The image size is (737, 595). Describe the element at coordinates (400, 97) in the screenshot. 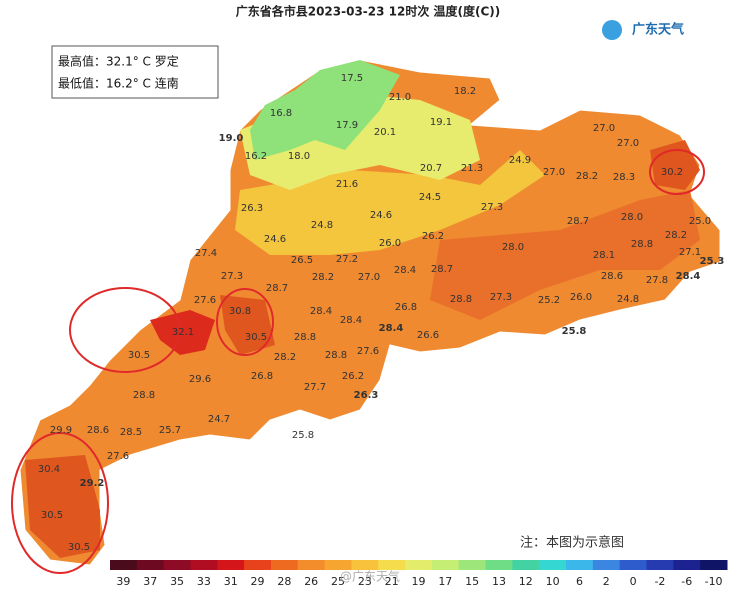

I see `station-value: 21.0` at that location.